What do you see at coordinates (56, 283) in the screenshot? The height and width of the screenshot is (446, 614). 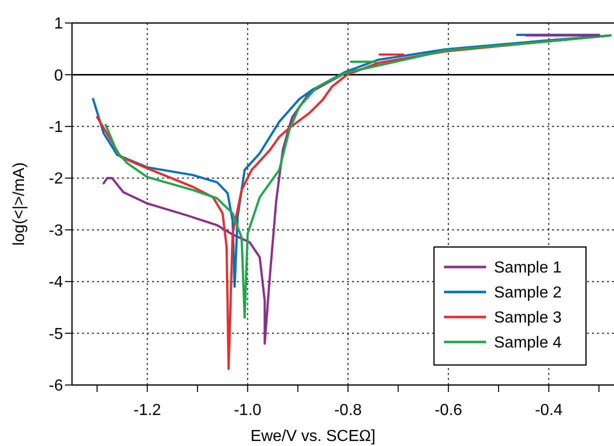 I see `y-tick-label: -4` at bounding box center [56, 283].